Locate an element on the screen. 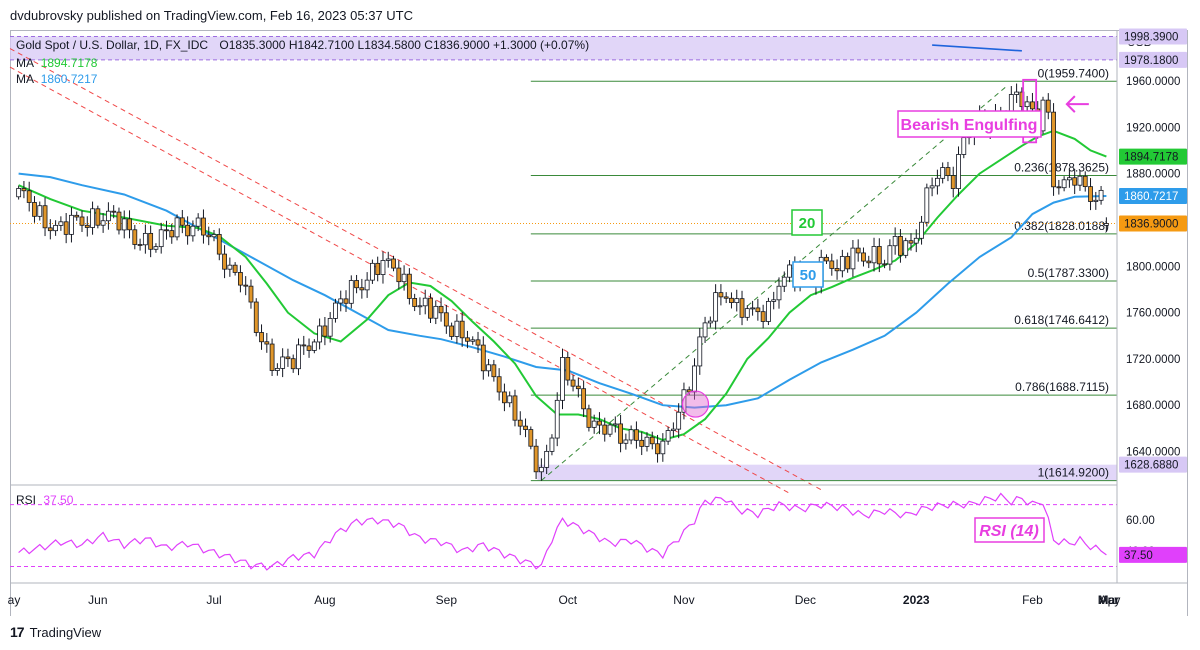 The image size is (1200, 650). ma50-price-tag-bg is located at coordinates (1153, 195).